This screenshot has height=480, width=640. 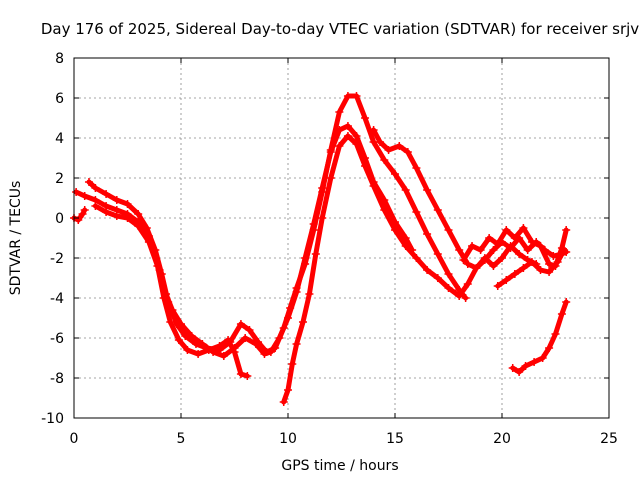 What do you see at coordinates (57, 259) in the screenshot?
I see `y-tick-label: -2` at bounding box center [57, 259].